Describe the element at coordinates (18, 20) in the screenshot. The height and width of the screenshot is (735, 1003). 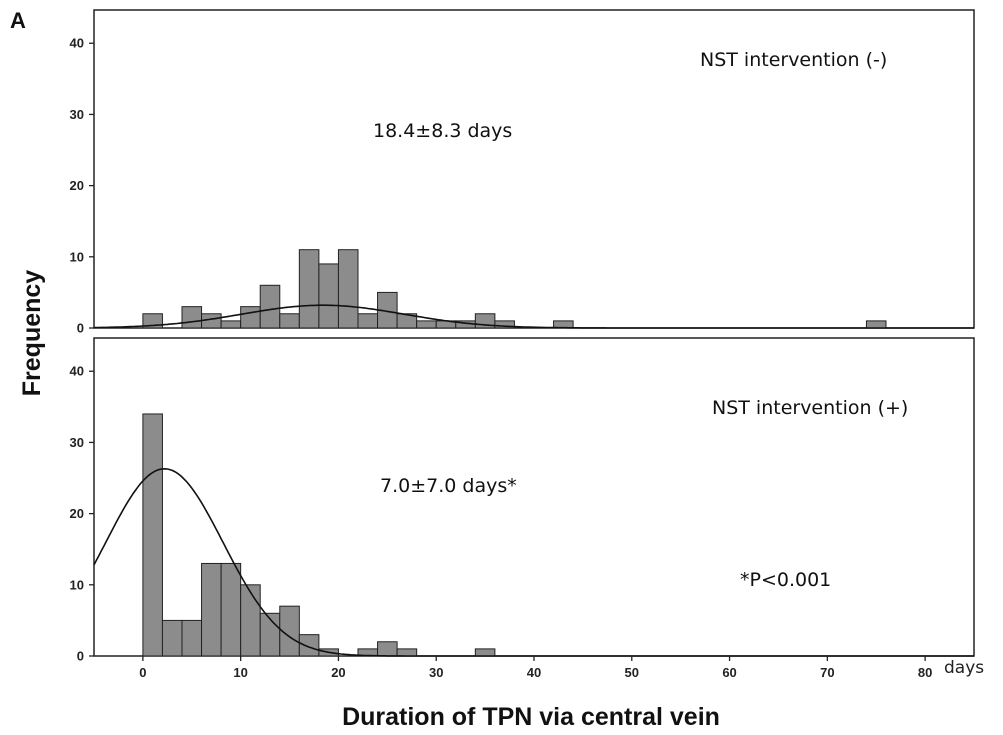
I see `panel-letter: A` at that location.